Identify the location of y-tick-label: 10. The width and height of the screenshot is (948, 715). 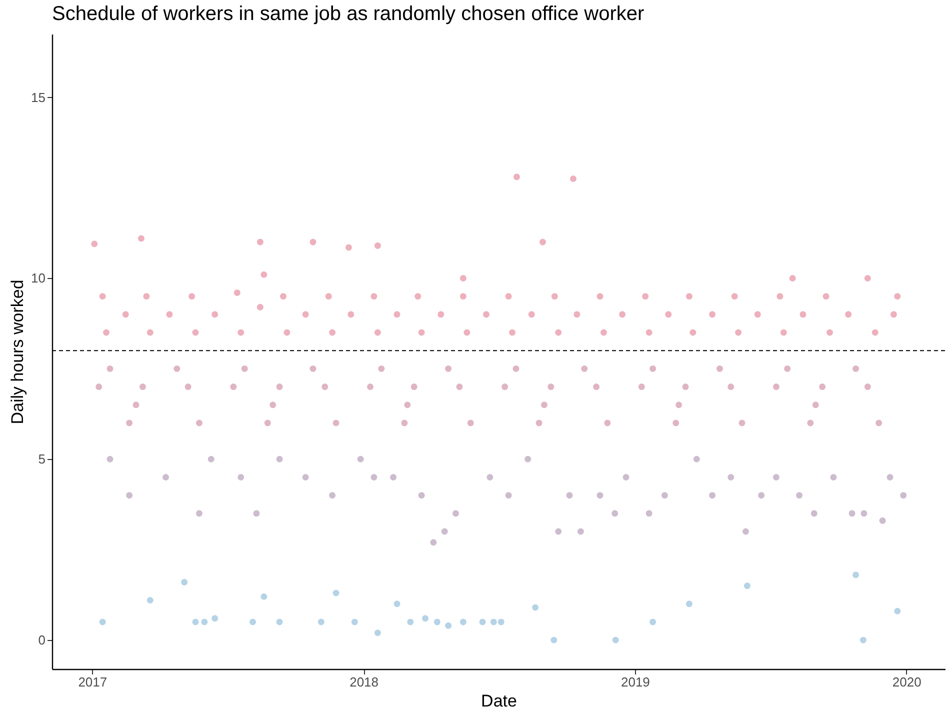
(38, 278).